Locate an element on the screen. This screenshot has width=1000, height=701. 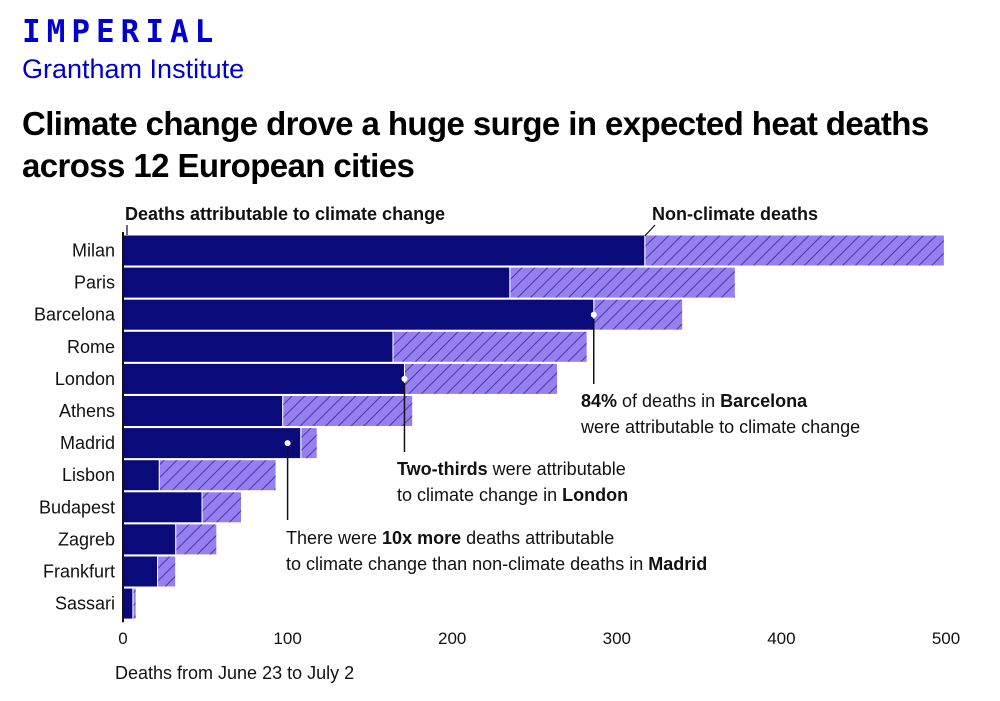
category-label-paris: Paris is located at coordinates (94, 283).